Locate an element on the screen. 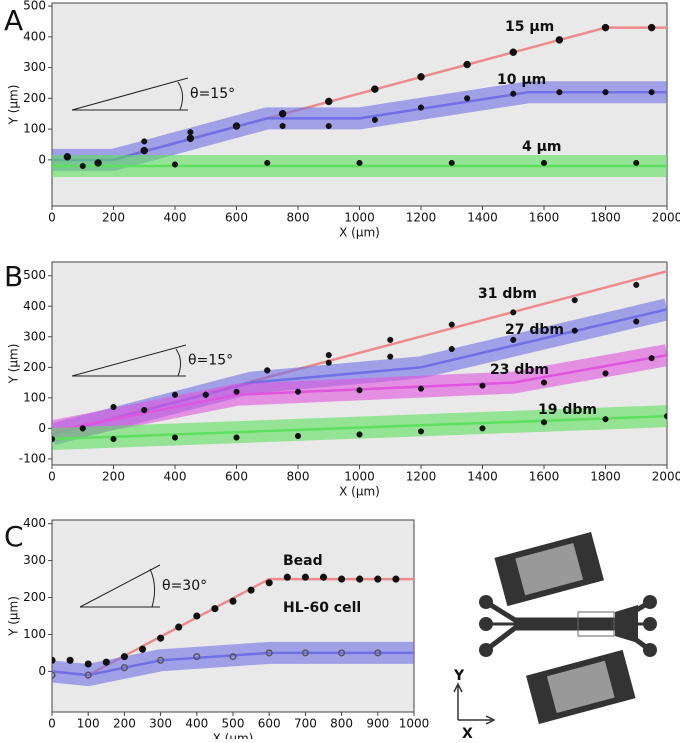  series-label: 31 dbm is located at coordinates (507, 294).